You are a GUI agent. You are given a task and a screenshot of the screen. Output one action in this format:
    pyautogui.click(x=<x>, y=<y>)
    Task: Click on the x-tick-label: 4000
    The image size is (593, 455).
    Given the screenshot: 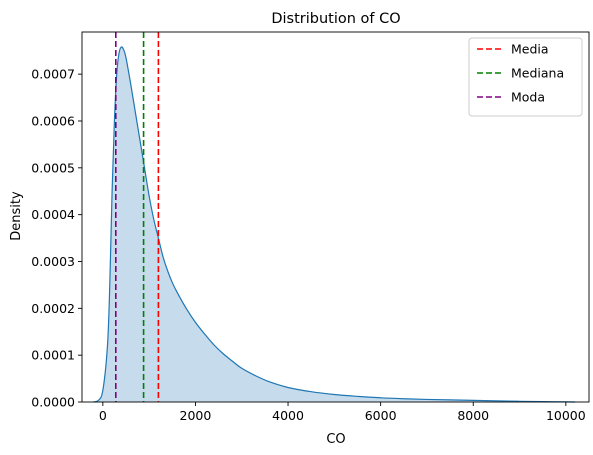 What is the action you would take?
    pyautogui.click(x=288, y=415)
    